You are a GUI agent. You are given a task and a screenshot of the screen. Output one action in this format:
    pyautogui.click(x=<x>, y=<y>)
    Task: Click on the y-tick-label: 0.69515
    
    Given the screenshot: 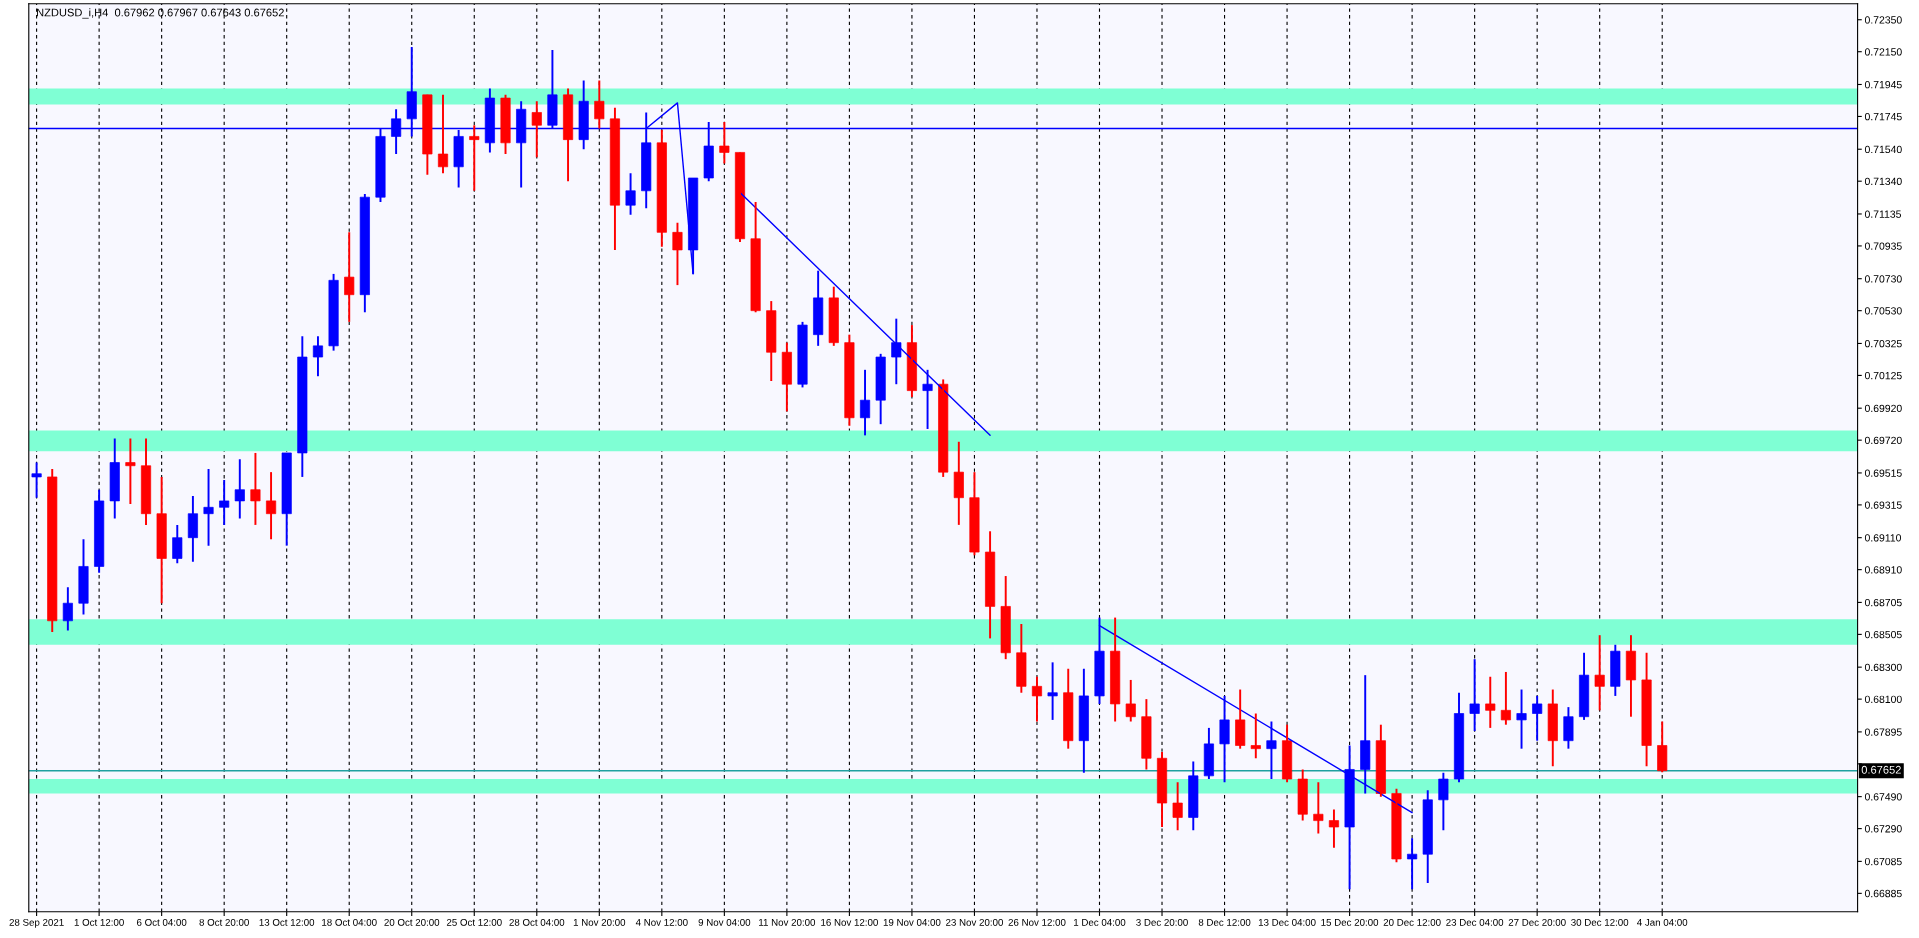 What is the action you would take?
    pyautogui.click(x=1883, y=473)
    